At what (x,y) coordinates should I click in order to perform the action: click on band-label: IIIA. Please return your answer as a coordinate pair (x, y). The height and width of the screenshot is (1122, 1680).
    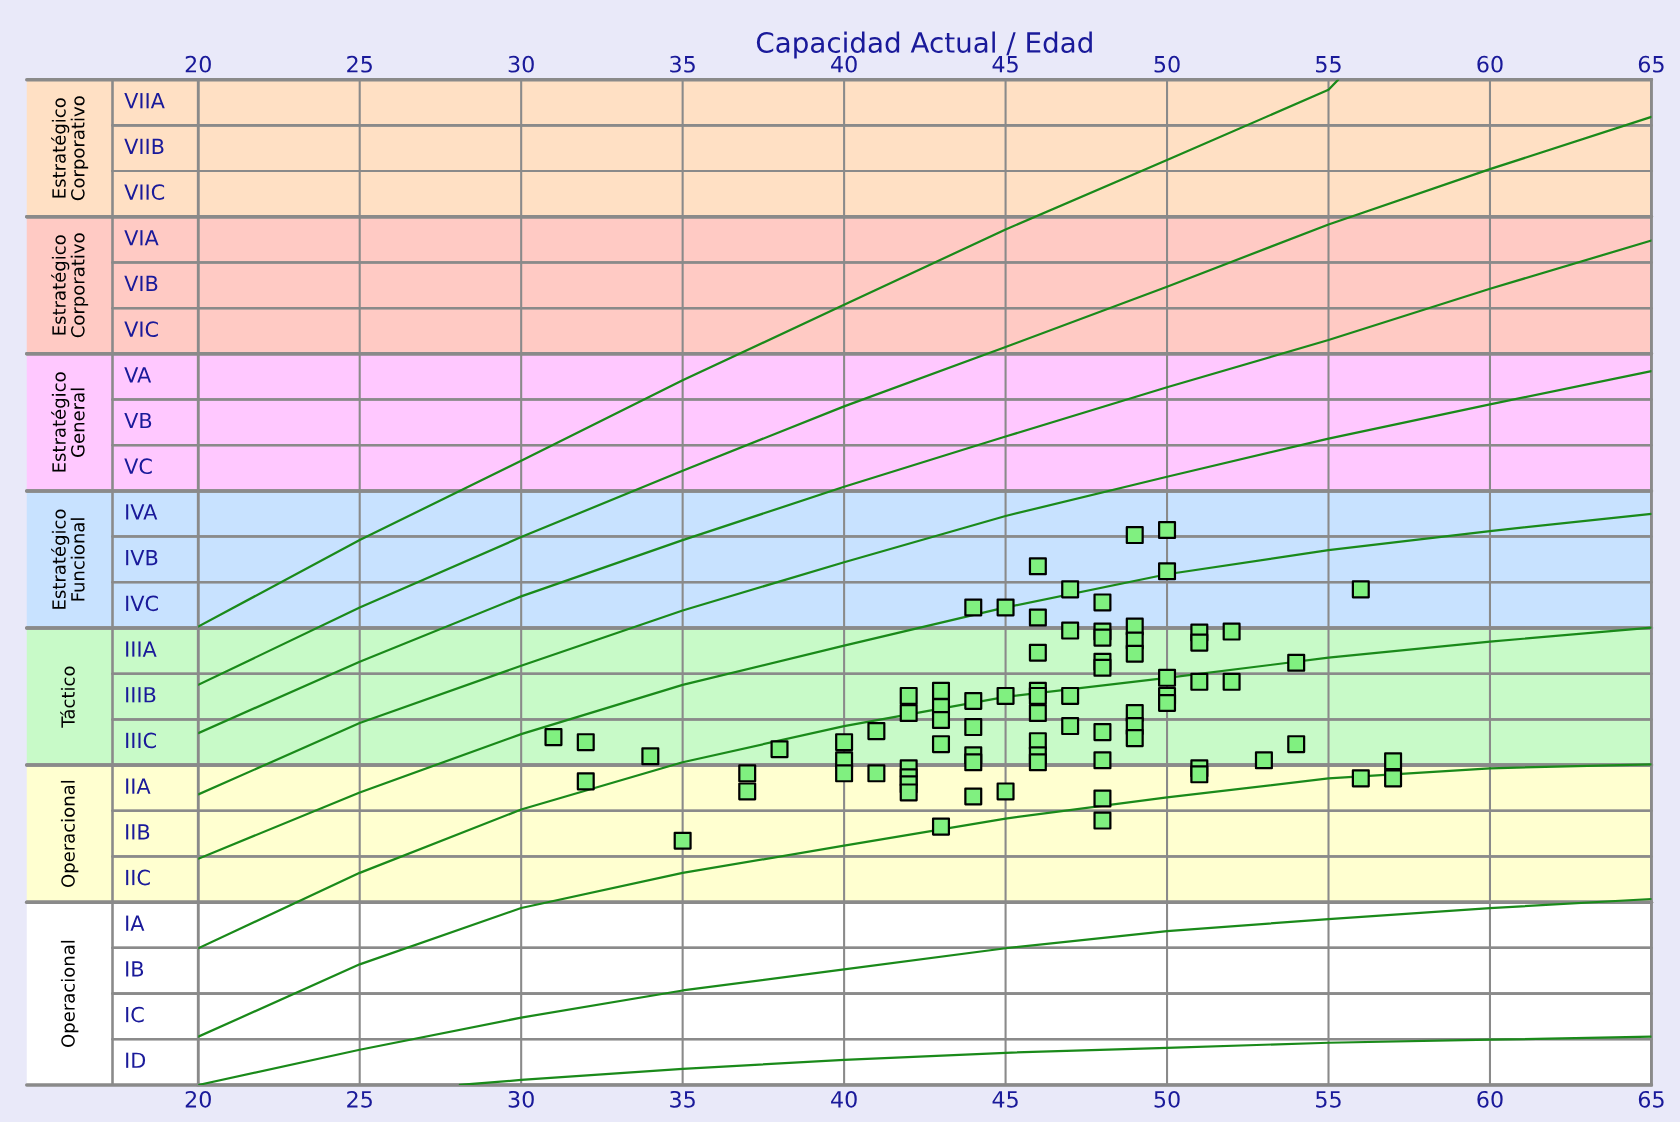
    Looking at the image, I should click on (141, 649).